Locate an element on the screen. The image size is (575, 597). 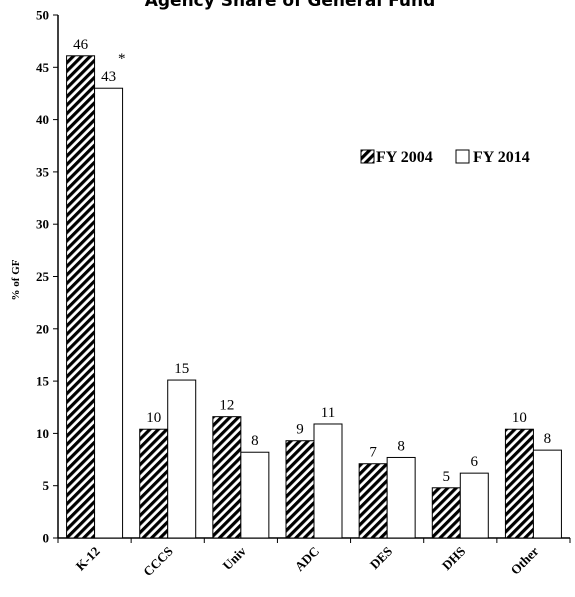
legend: FY 2004 FY 2014 is located at coordinates (445, 157).